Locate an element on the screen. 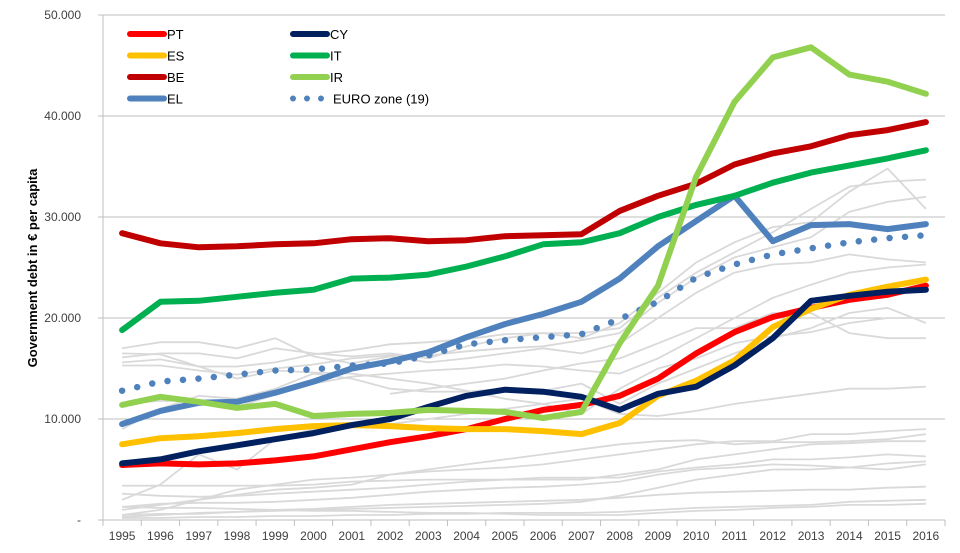  x-tick-label: 2010 is located at coordinates (696, 536).